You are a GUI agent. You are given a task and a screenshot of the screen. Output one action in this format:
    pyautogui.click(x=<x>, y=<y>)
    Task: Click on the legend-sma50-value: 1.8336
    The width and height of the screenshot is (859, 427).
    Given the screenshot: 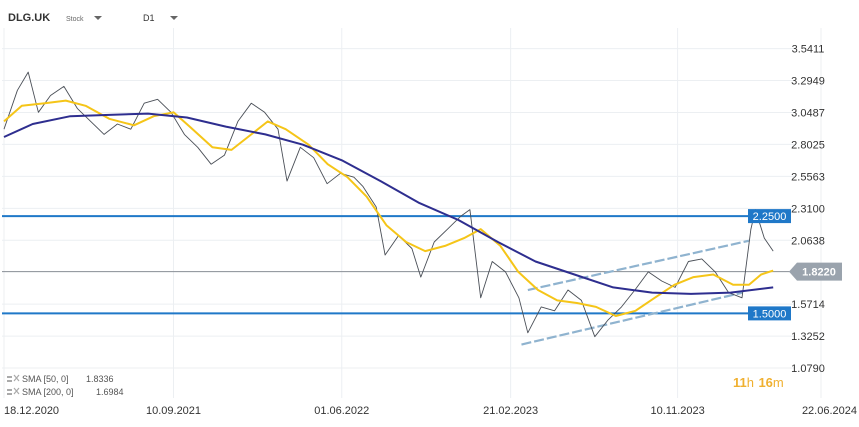 What is the action you would take?
    pyautogui.click(x=100, y=379)
    